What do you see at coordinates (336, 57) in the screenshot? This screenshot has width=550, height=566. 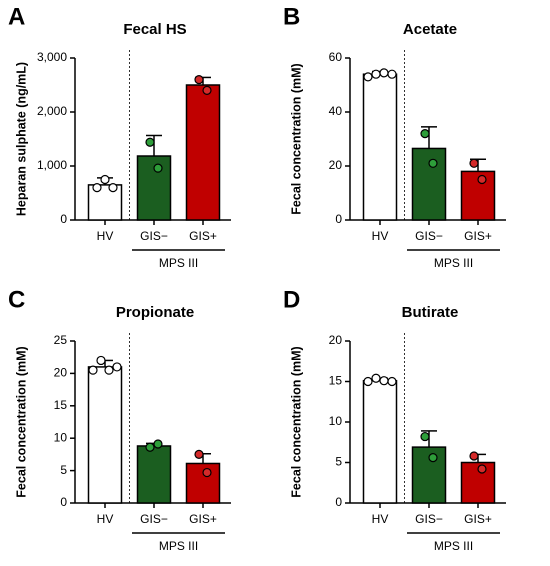 I see `y-tick-label: 60` at bounding box center [336, 57].